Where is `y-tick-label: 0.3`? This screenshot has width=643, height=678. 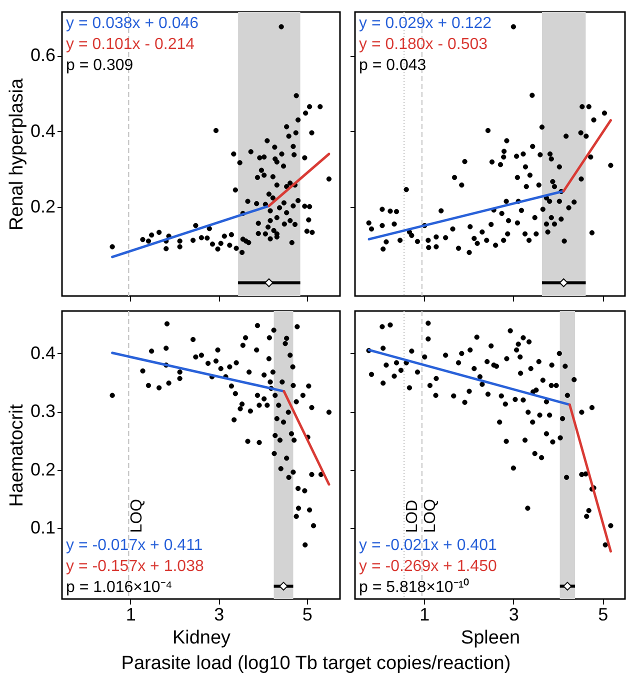 y-tick-label: 0.3 is located at coordinates (43, 411).